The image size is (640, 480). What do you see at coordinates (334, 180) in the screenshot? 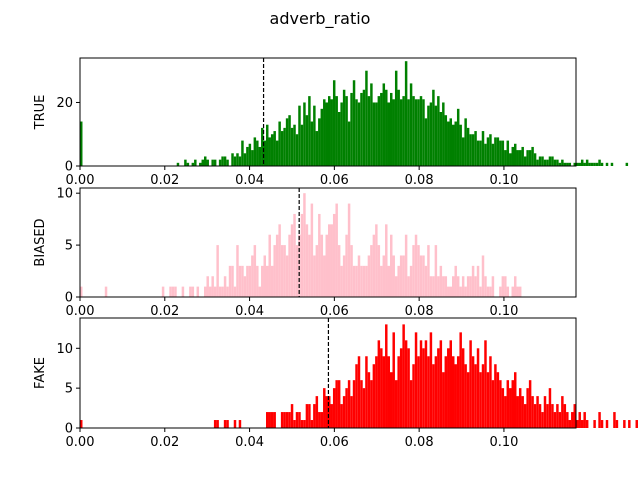
I see `xtick-label-true-3: 0.06` at bounding box center [334, 180].